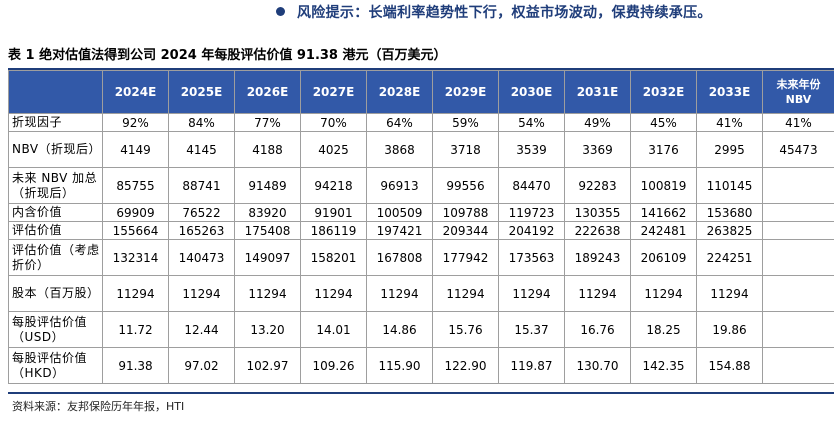  What do you see at coordinates (55, 257) in the screenshot?
I see `row-label: 评估价值（考虑折价）` at bounding box center [55, 257].